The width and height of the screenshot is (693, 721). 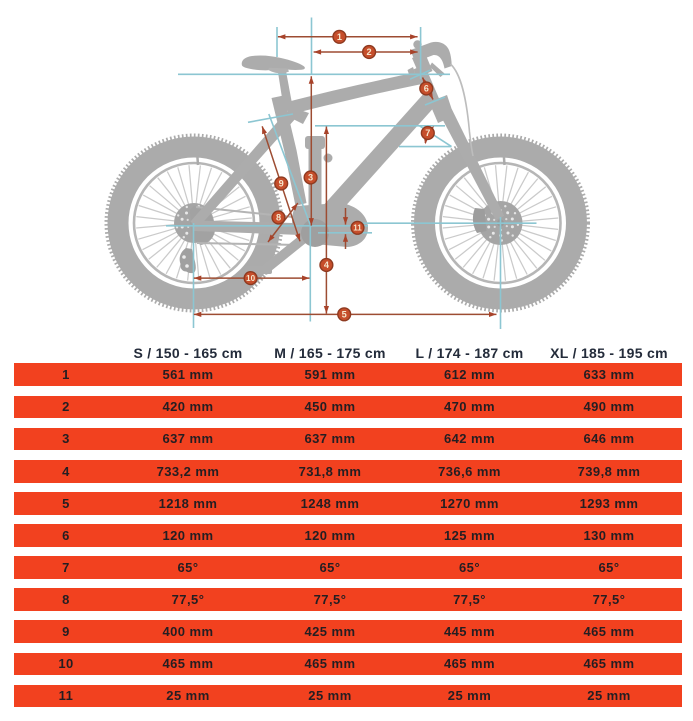 I want to click on svg-text: 8, so click(x=278, y=218).